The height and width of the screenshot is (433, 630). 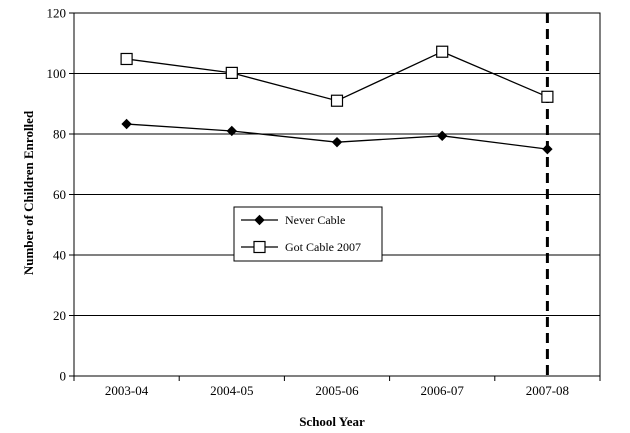 What do you see at coordinates (59, 134) in the screenshot?
I see `y-tick-label: 80` at bounding box center [59, 134].